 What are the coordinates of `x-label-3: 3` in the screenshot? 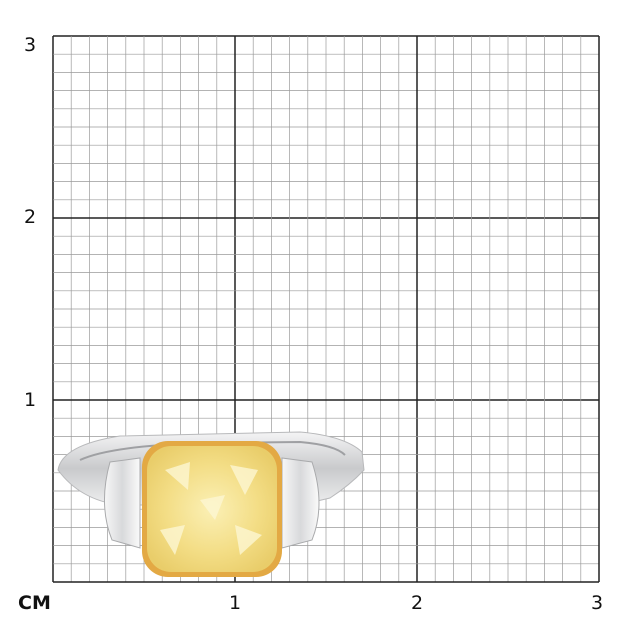 It's located at (597, 603).